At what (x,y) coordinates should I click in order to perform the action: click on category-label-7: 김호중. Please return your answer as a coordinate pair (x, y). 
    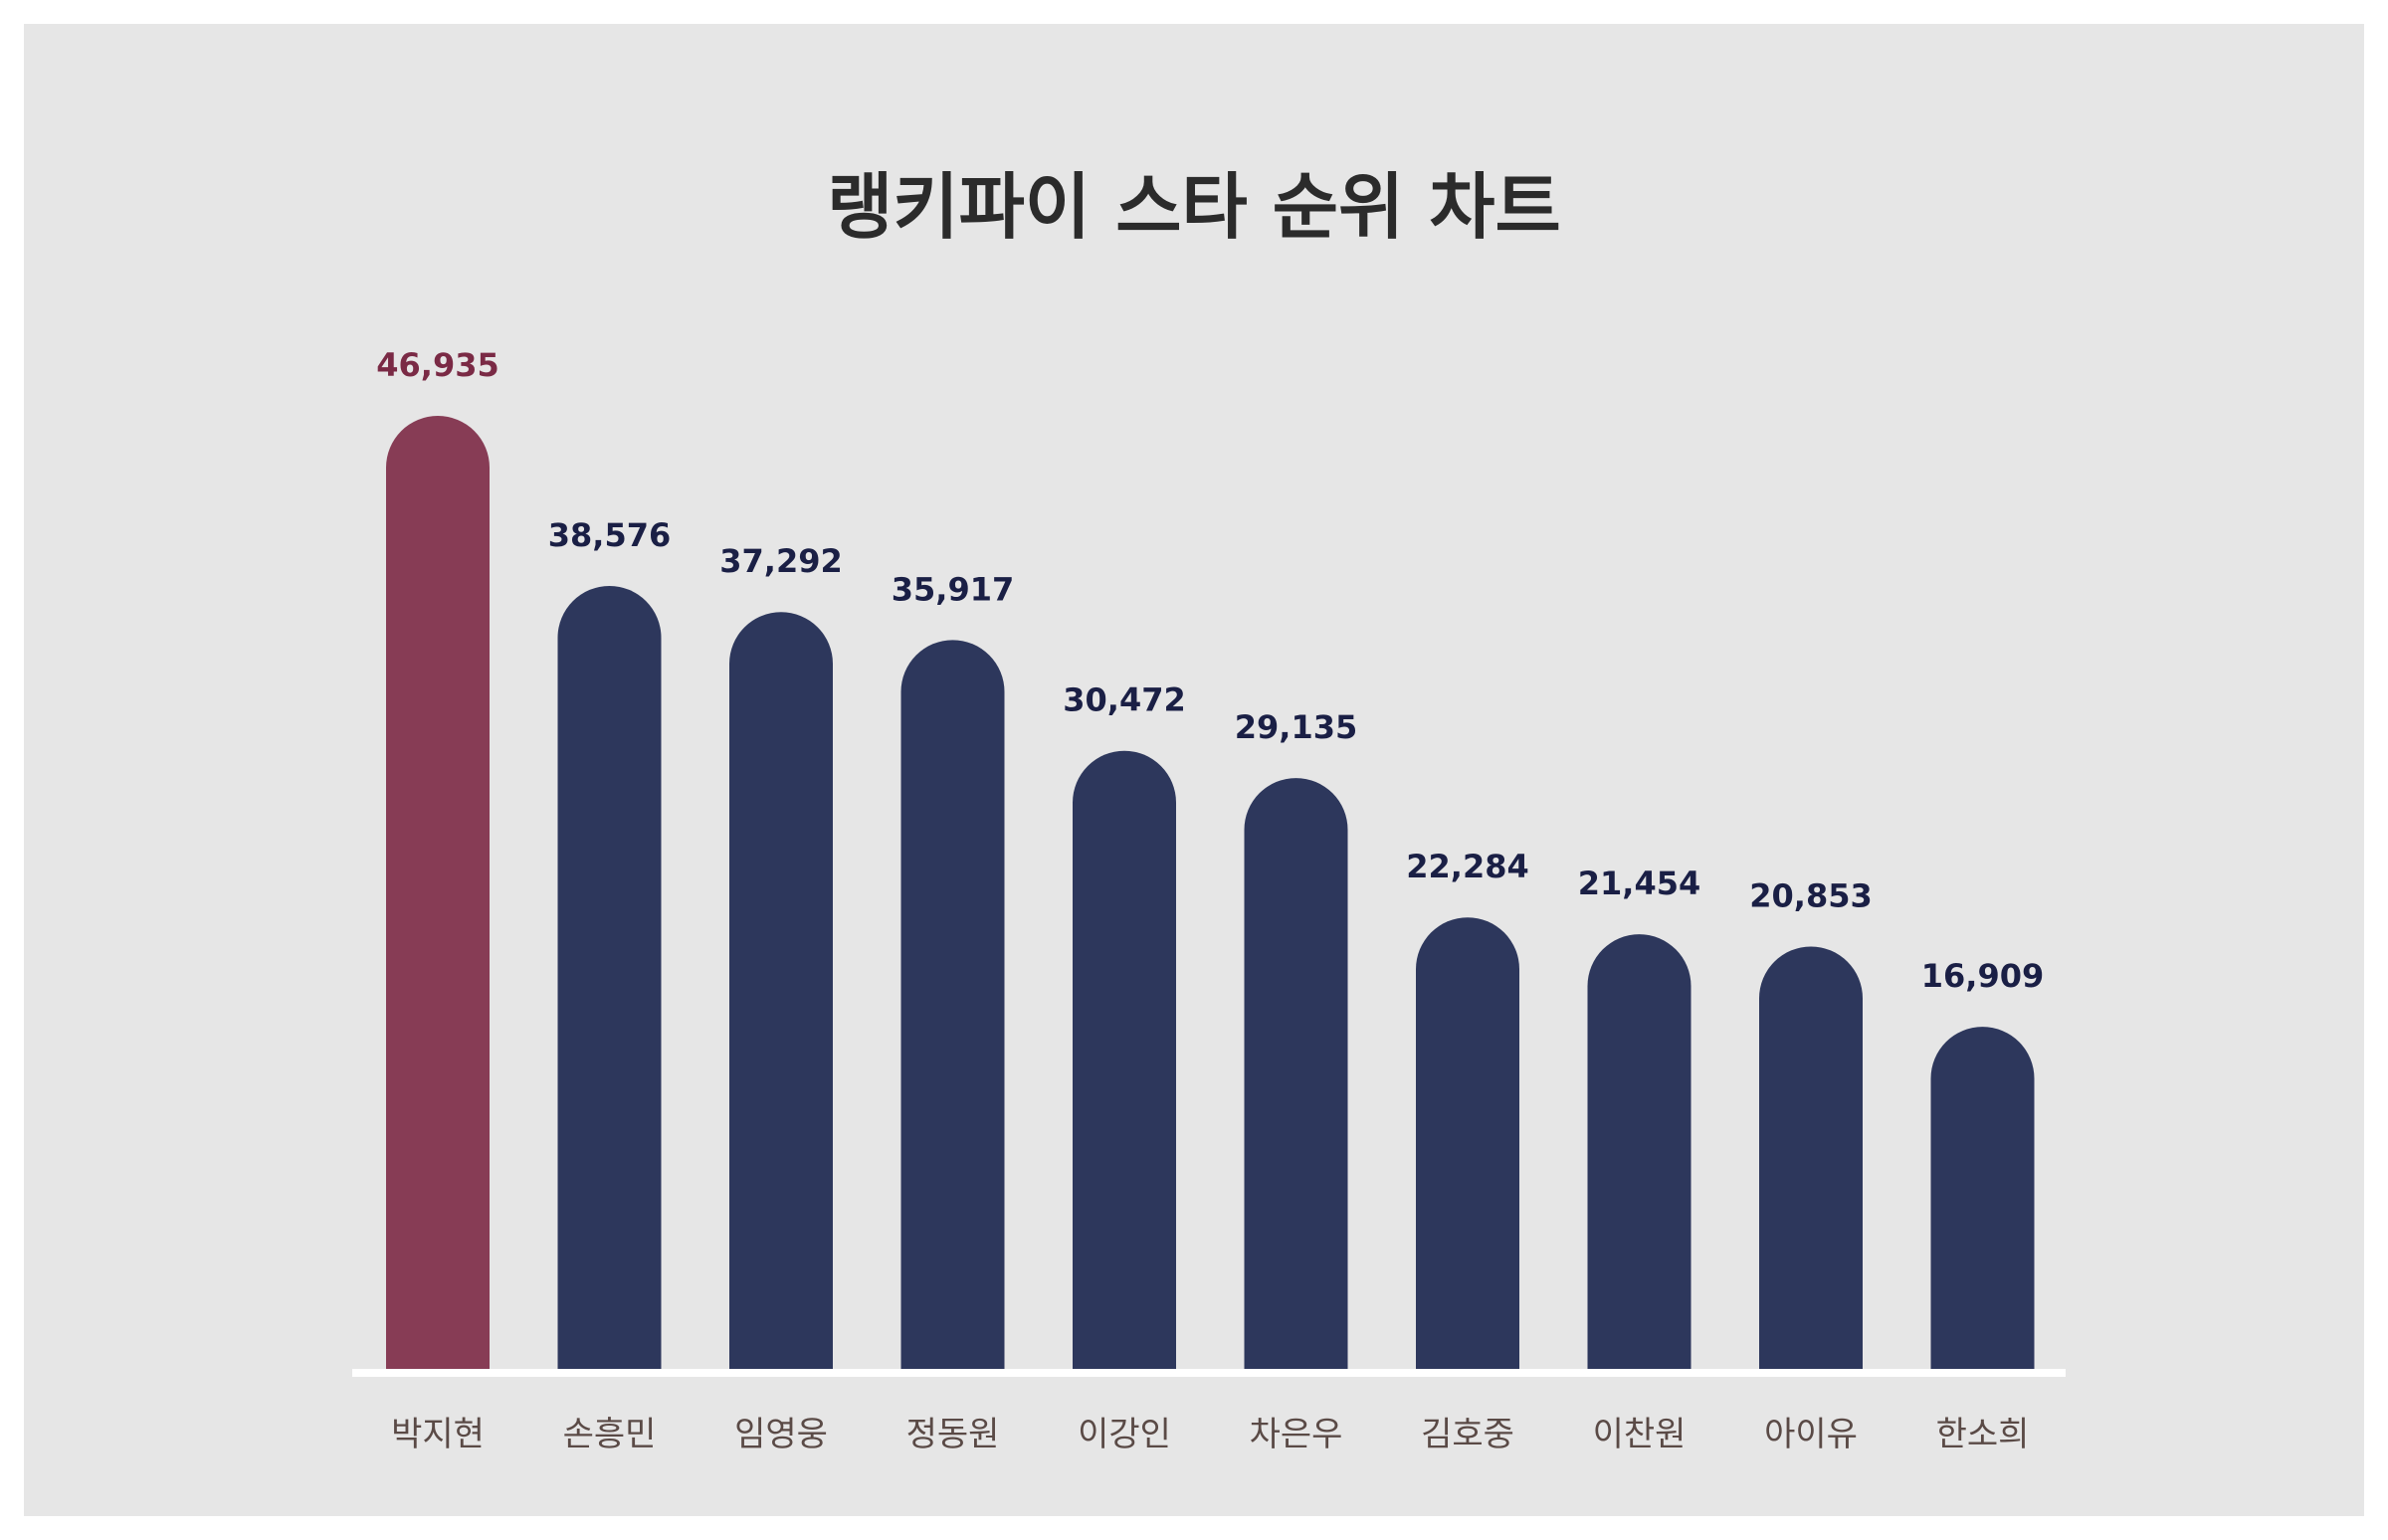
    Looking at the image, I should click on (1467, 1434).